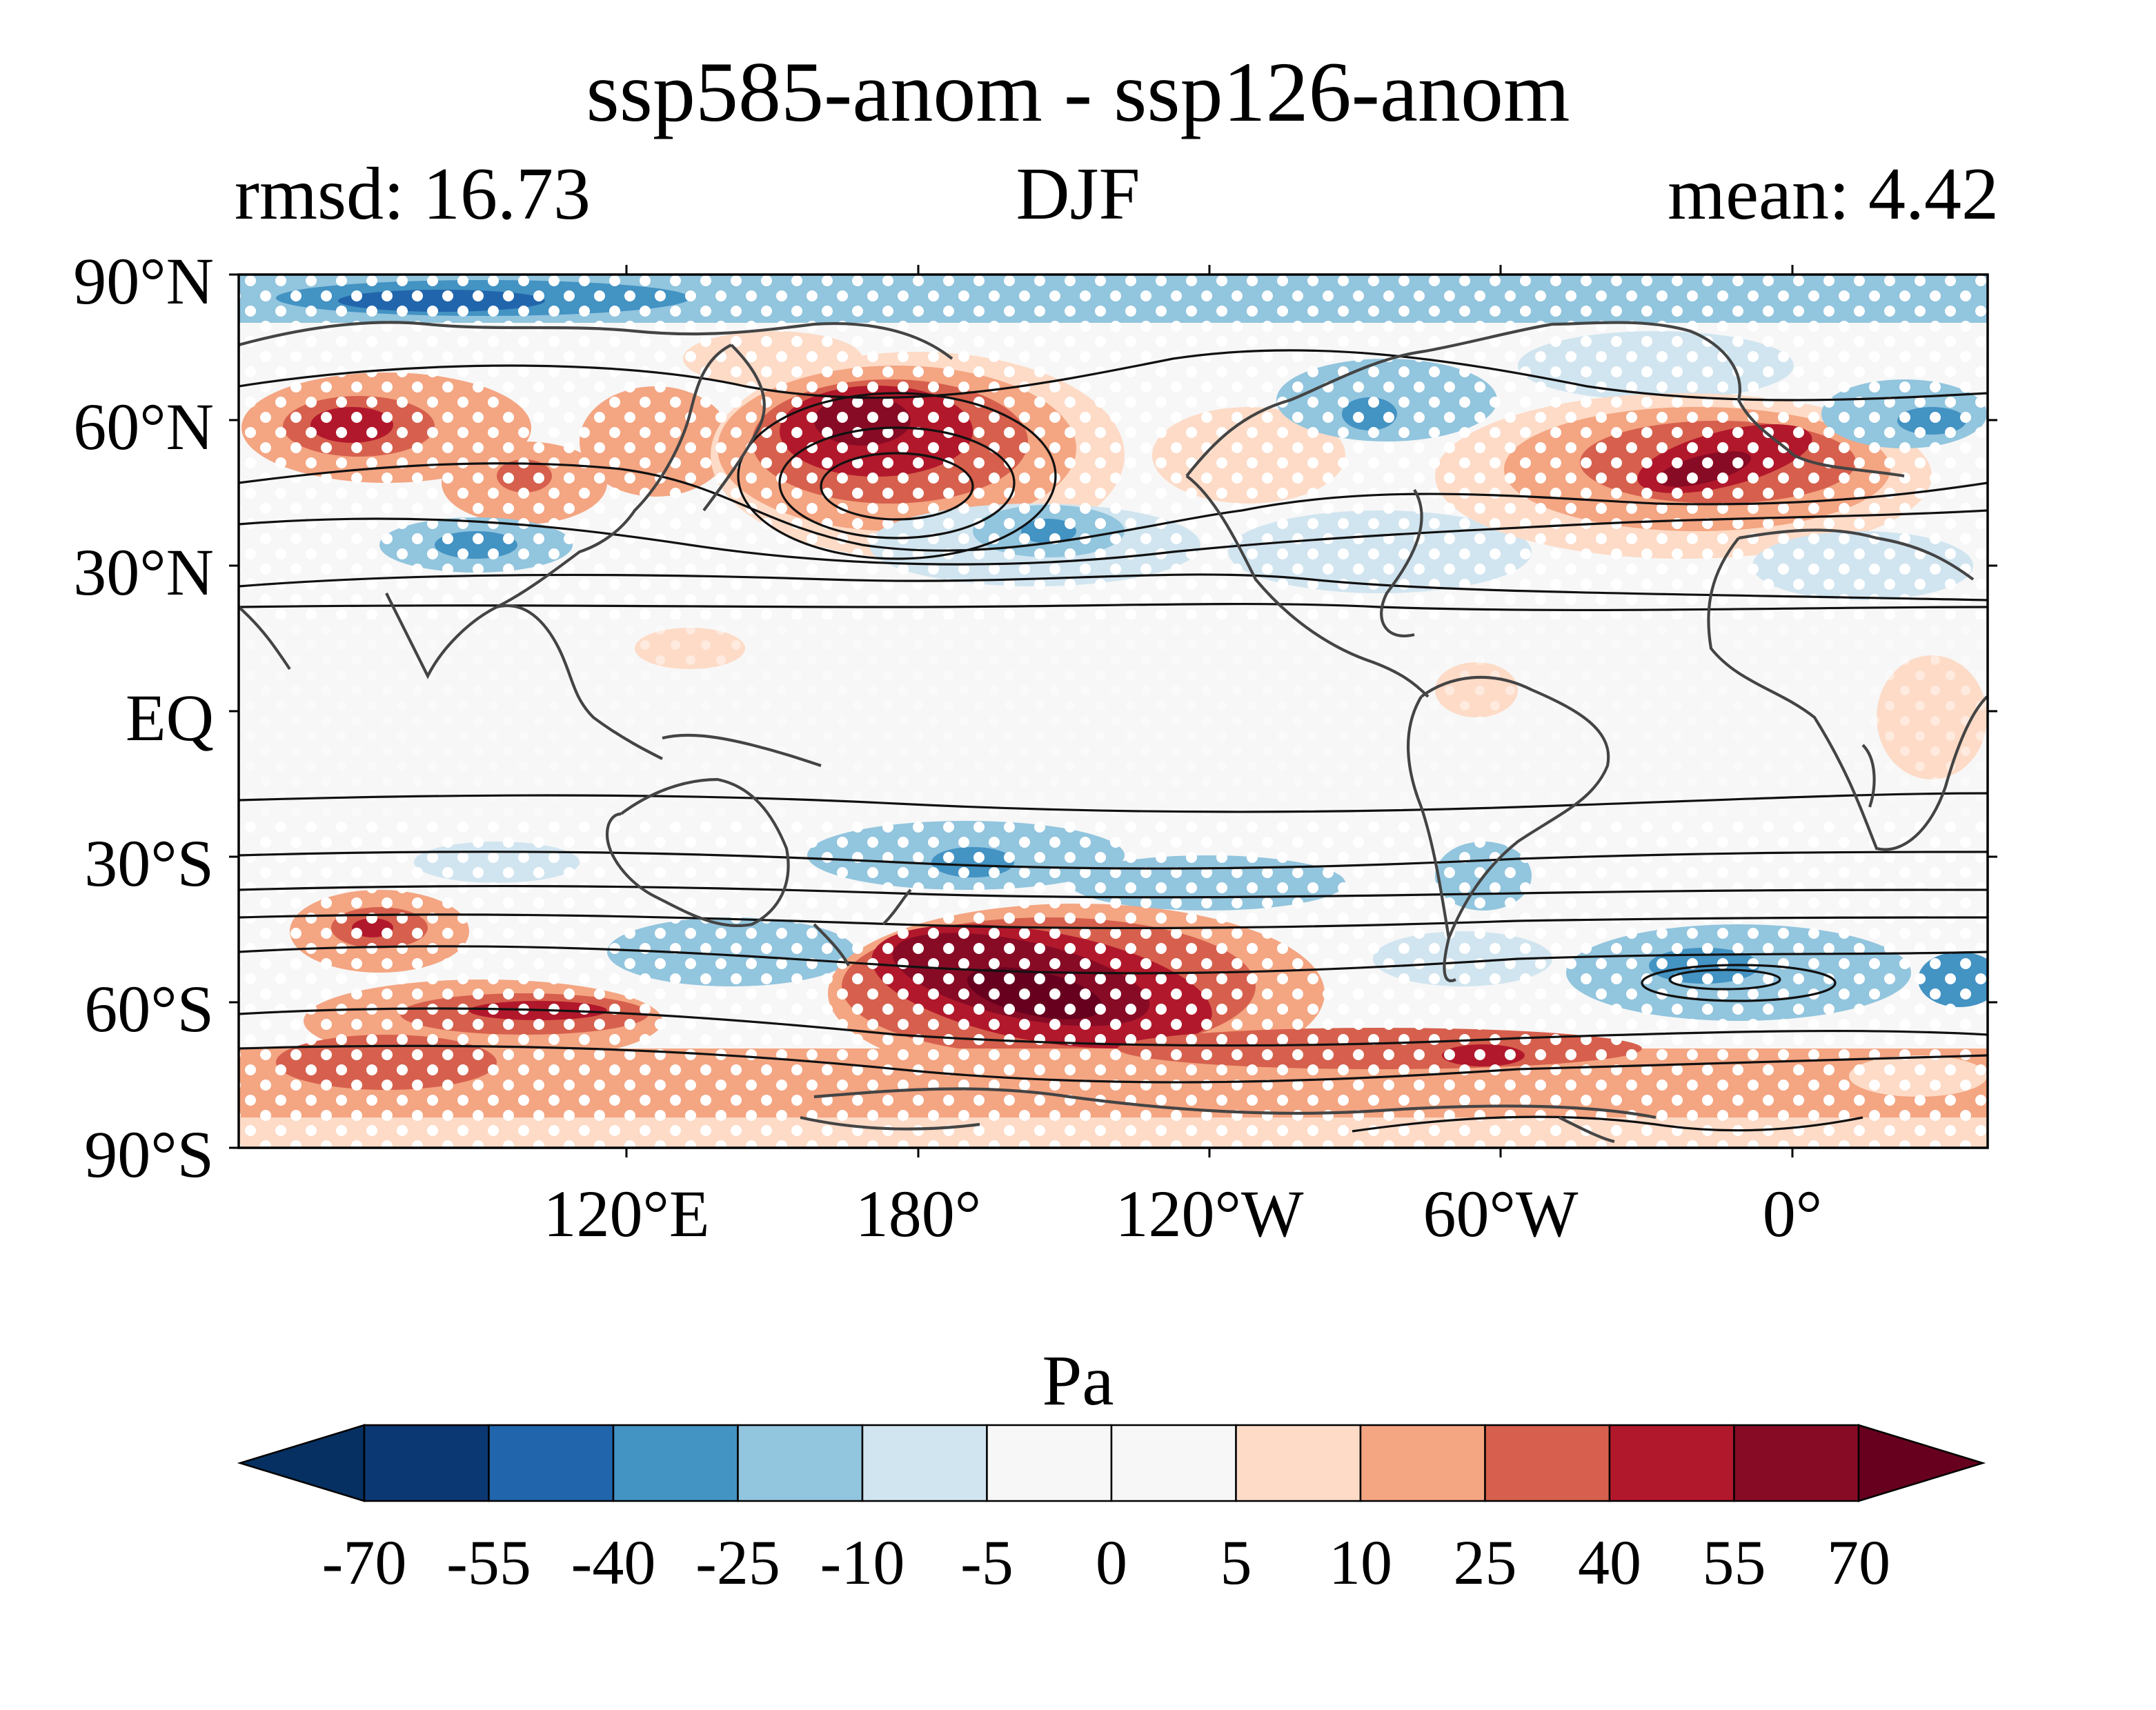  Describe the element at coordinates (863, 1562) in the screenshot. I see `colorbar-tick-label: -10` at that location.